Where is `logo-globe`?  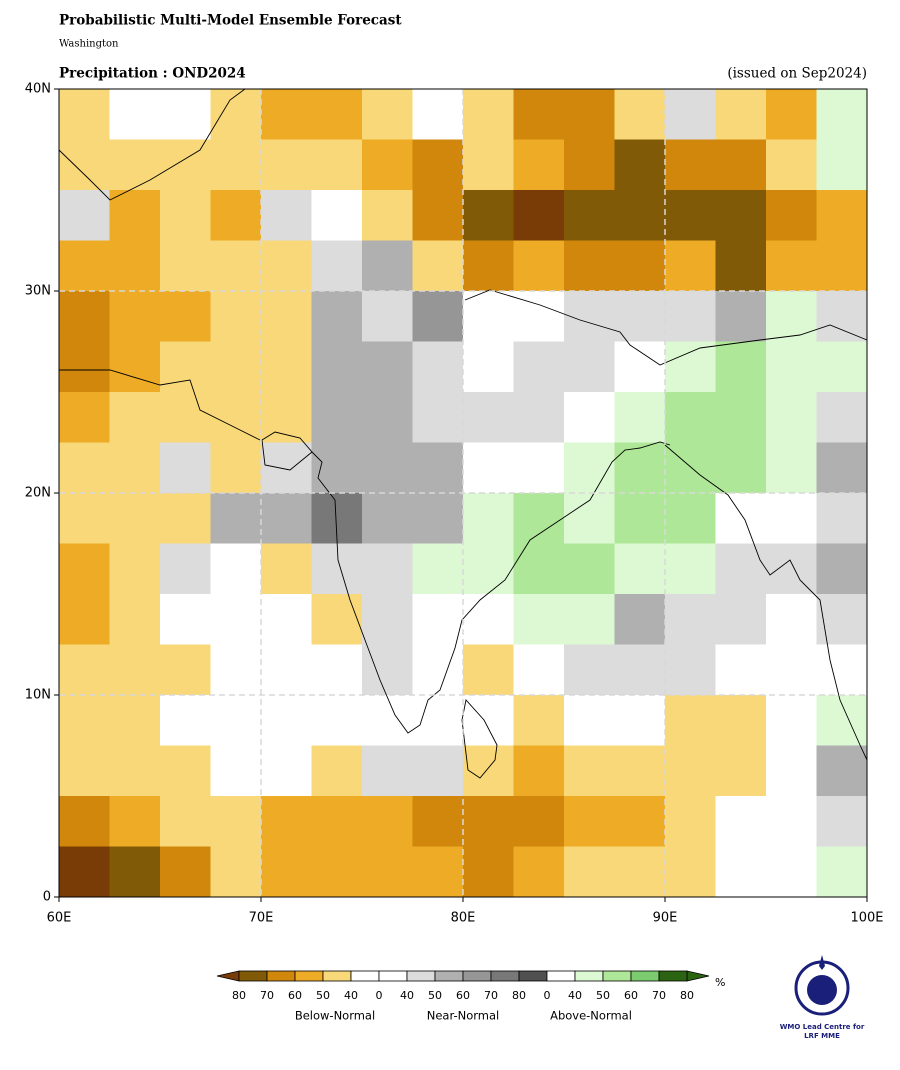 logo-globe is located at coordinates (822, 990).